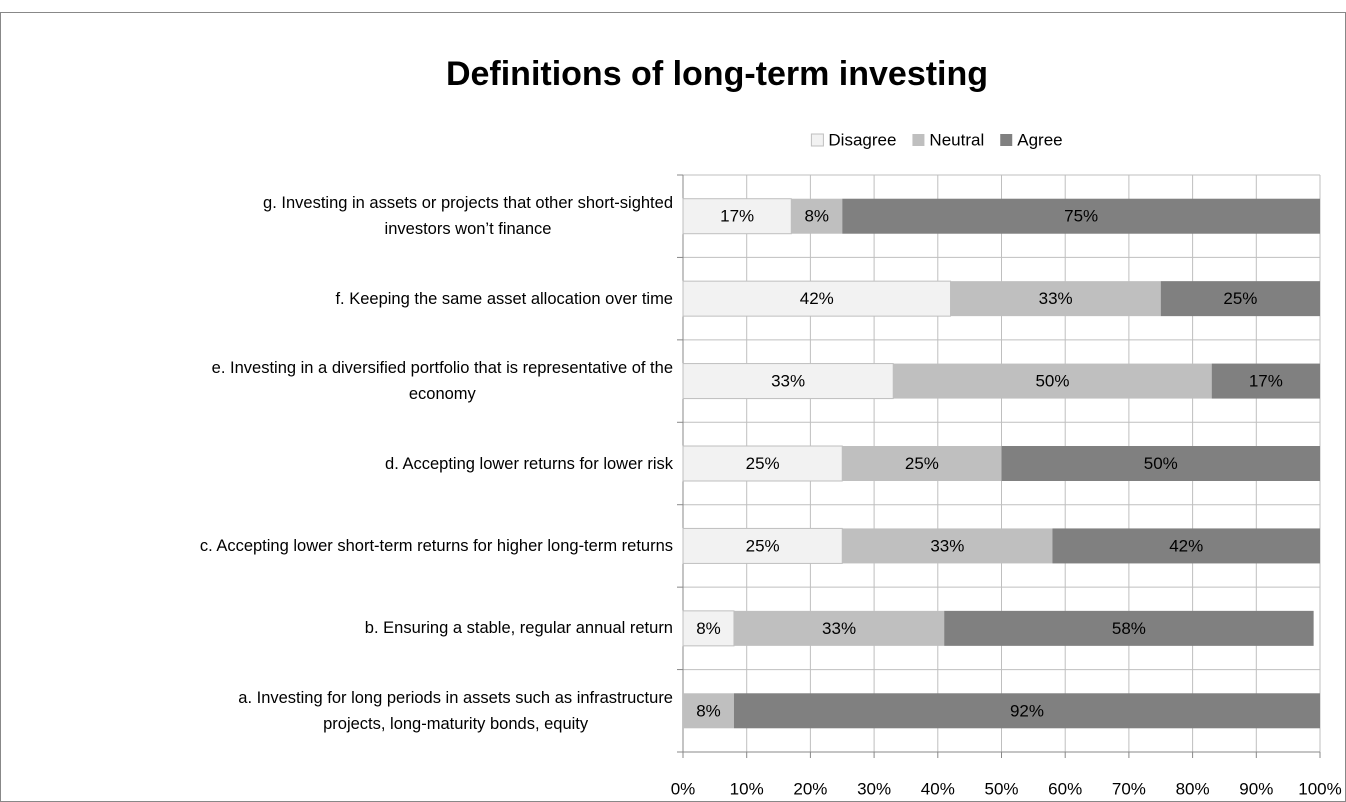 The height and width of the screenshot is (802, 1346). Describe the element at coordinates (1256, 788) in the screenshot. I see `x-tick-label: 90%` at that location.